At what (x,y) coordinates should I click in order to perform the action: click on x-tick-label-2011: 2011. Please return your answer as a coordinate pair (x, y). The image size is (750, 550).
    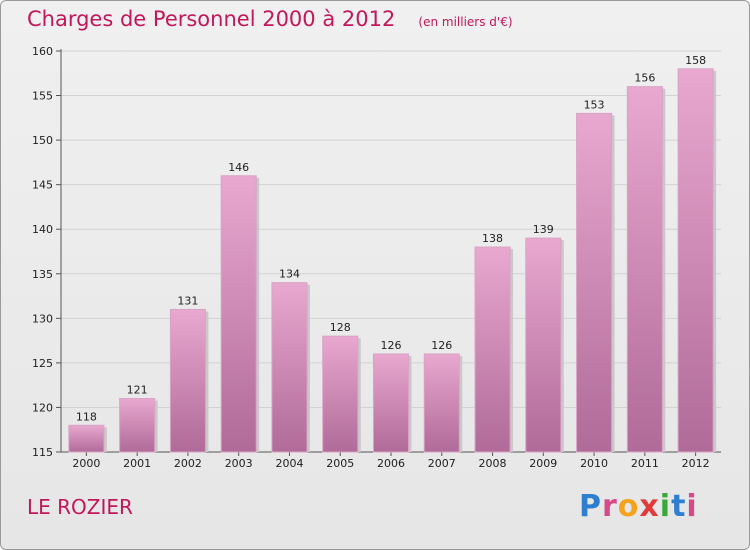
    Looking at the image, I should click on (645, 463).